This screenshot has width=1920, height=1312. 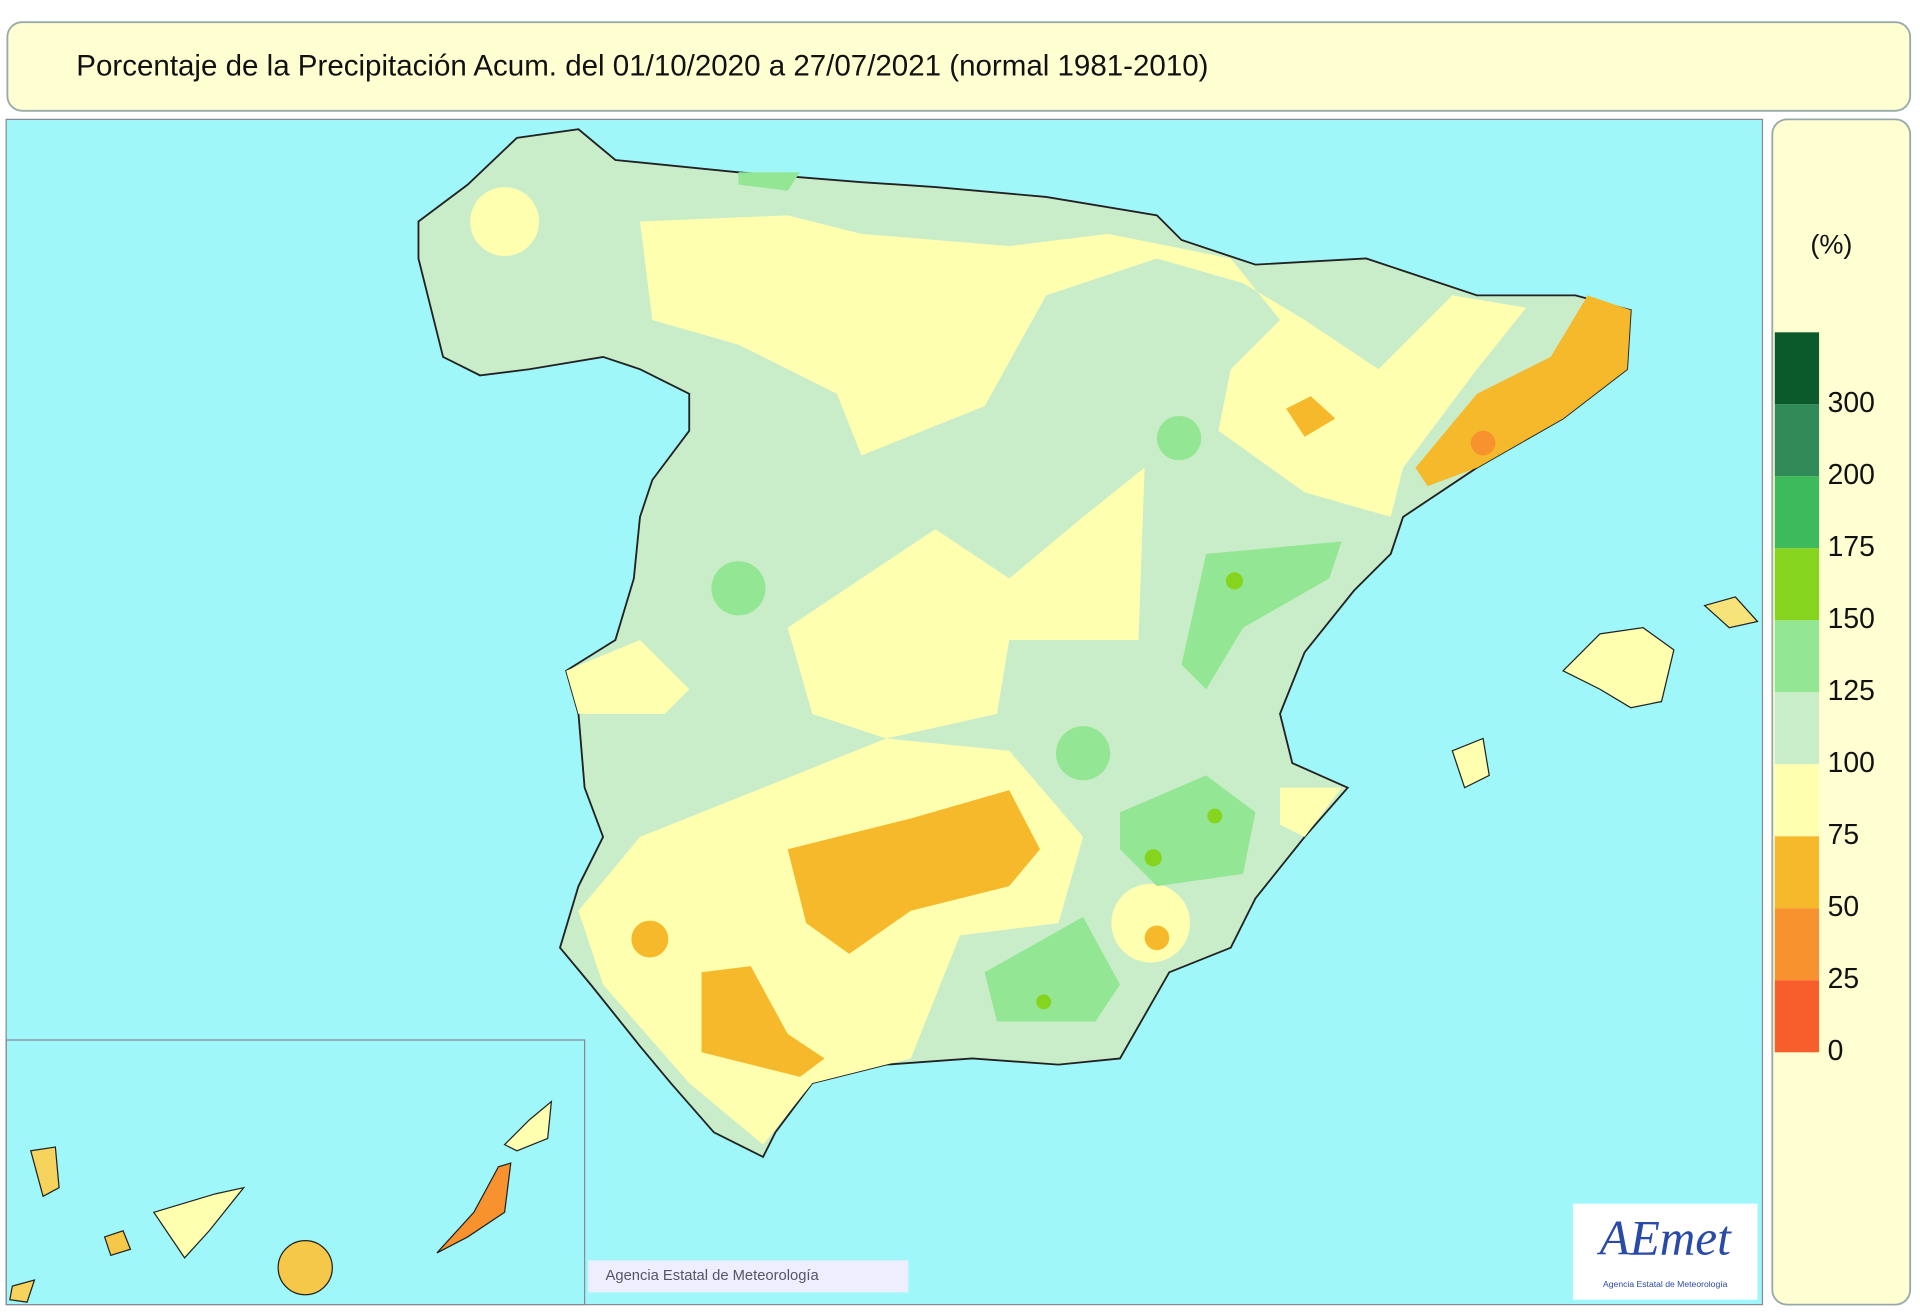 I want to click on legend-tick-label: 100, so click(x=1851, y=762).